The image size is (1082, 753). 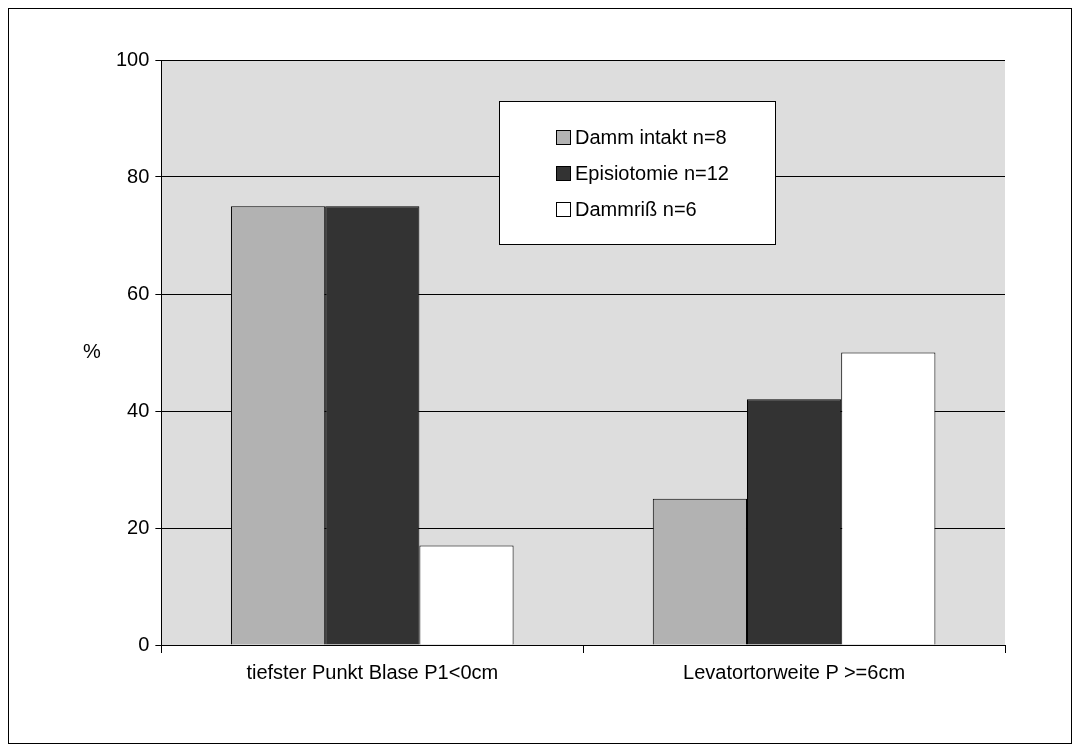 What do you see at coordinates (132, 58) in the screenshot?
I see `y-tick-label: 100` at bounding box center [132, 58].